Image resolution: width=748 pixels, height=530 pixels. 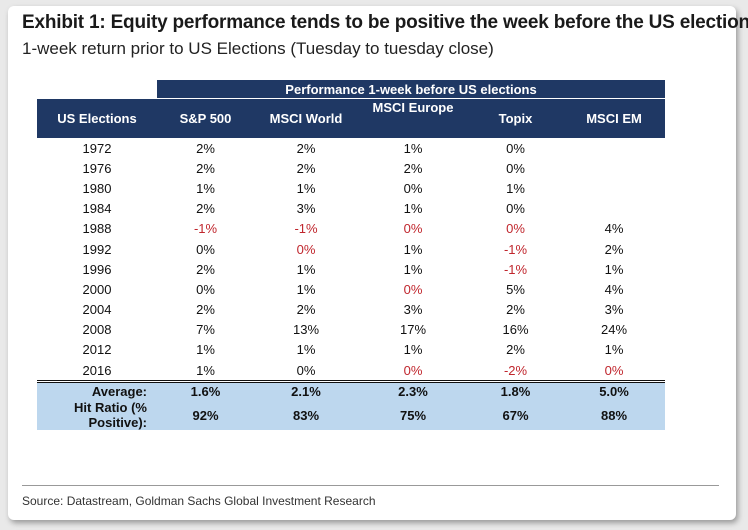 I want to click on table-row: 2004 2% 2% 3% 2% 3%, so click(x=351, y=310).